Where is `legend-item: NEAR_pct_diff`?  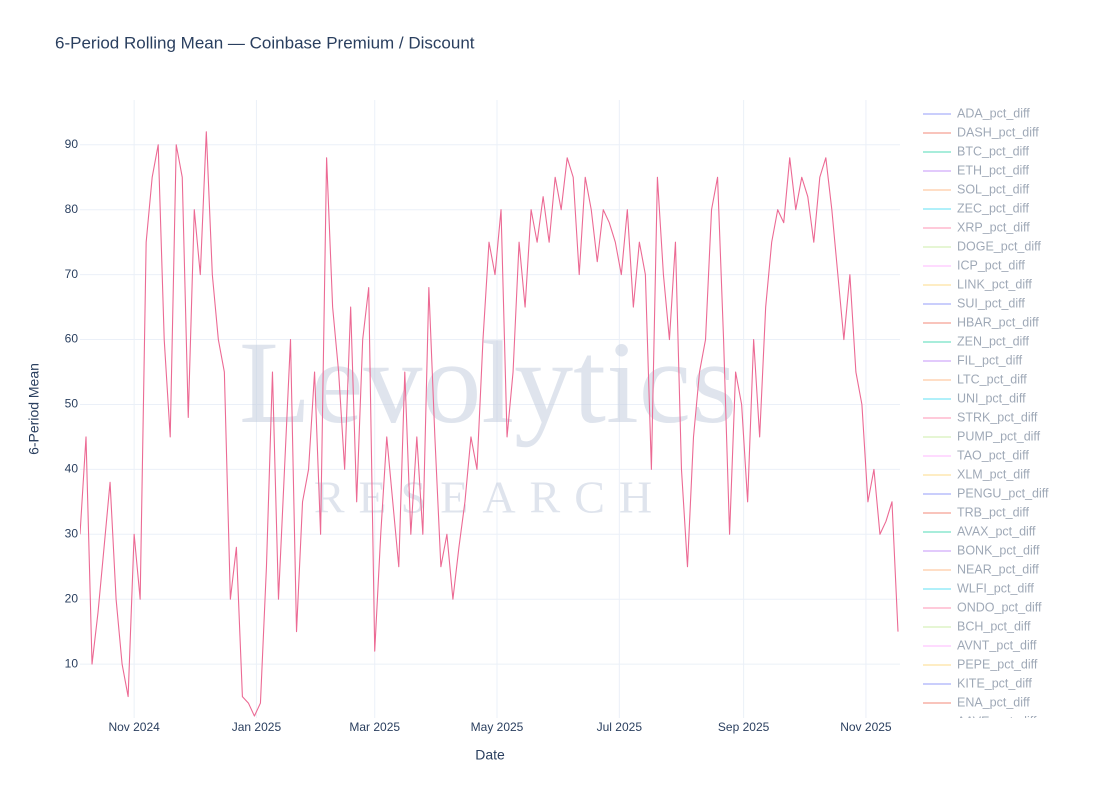 legend-item: NEAR_pct_diff is located at coordinates (981, 569).